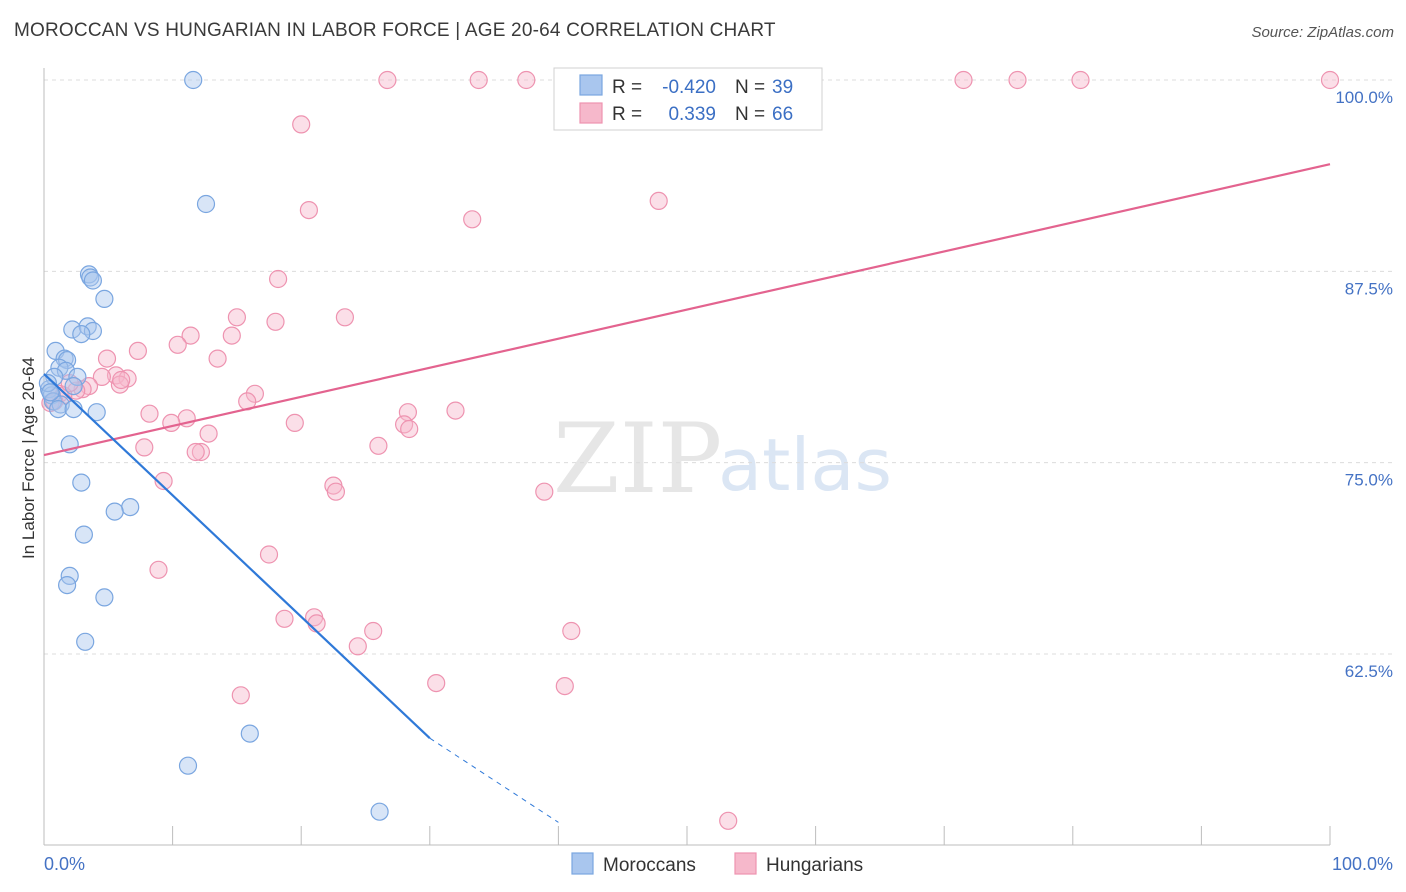  Describe the element at coordinates (64, 864) in the screenshot. I see `x-tick-label-min: 0.0%` at that location.